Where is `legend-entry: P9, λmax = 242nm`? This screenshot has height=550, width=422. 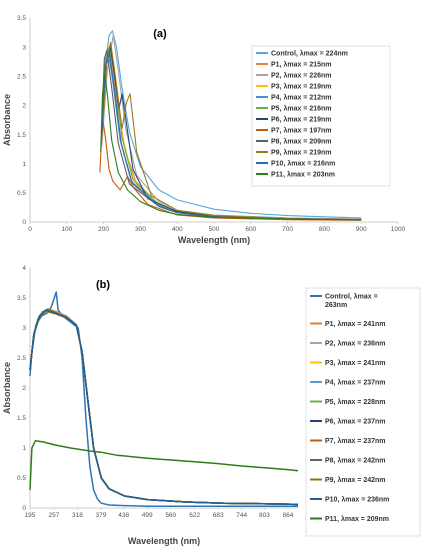 legend-entry: P9, λmax = 242nm is located at coordinates (355, 480).